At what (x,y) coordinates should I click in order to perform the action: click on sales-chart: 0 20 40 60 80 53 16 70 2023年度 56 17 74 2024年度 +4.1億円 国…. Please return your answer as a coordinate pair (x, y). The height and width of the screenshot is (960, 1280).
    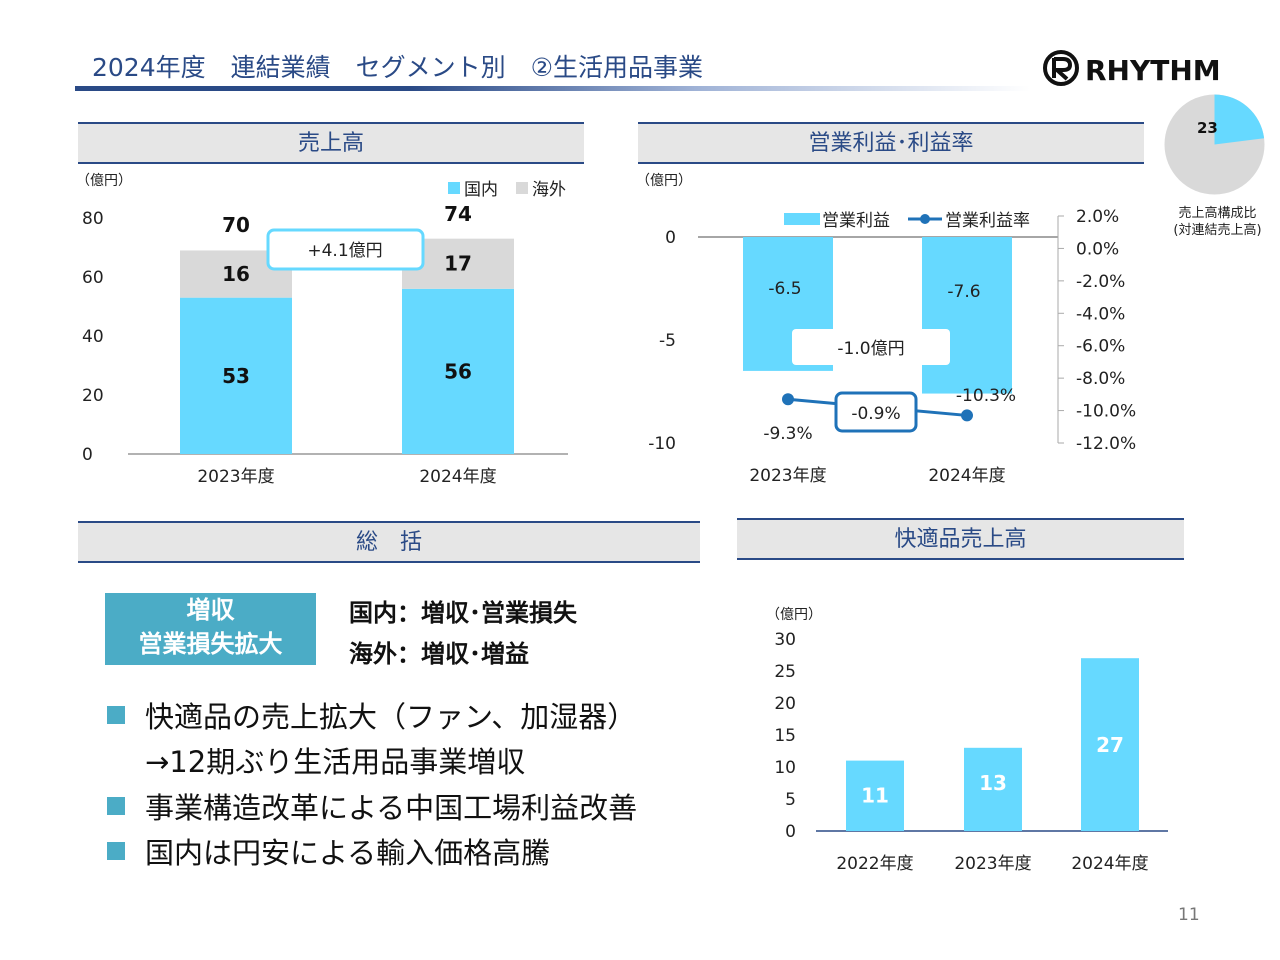
    Looking at the image, I should click on (325, 333).